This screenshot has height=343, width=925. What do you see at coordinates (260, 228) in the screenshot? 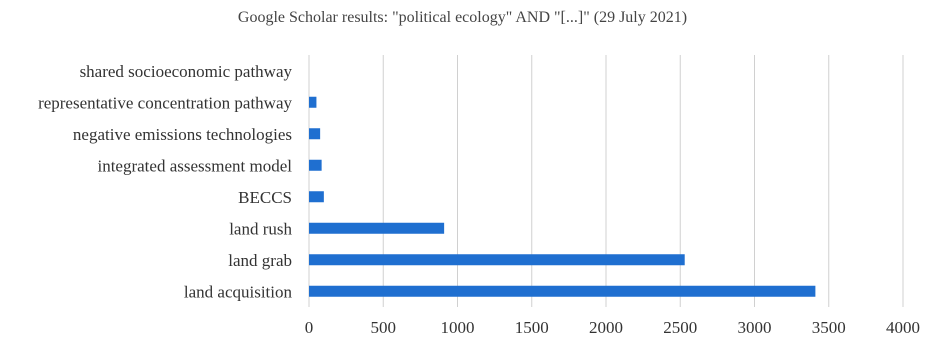
I see `category-label: land rush` at bounding box center [260, 228].